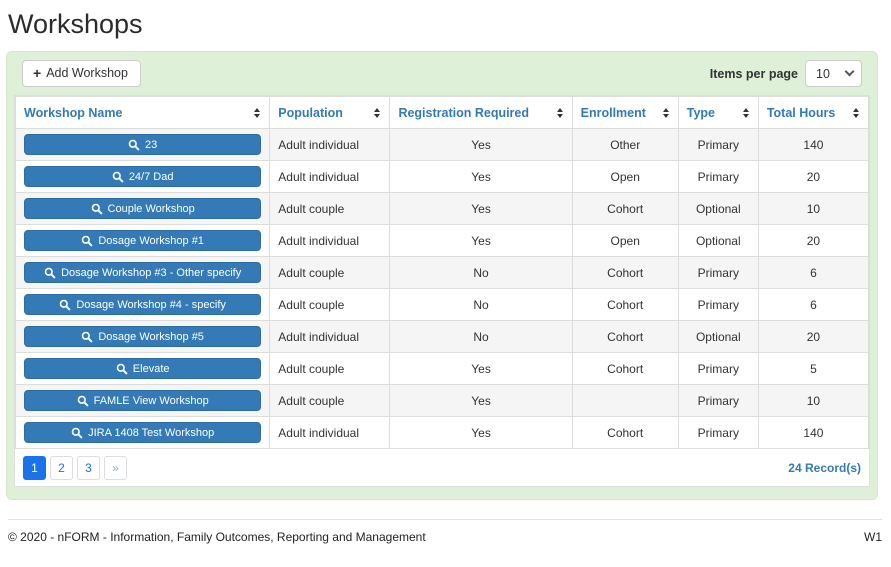 Image resolution: width=891 pixels, height=567 pixels. Describe the element at coordinates (625, 144) in the screenshot. I see `enrollment-cell: Other` at that location.